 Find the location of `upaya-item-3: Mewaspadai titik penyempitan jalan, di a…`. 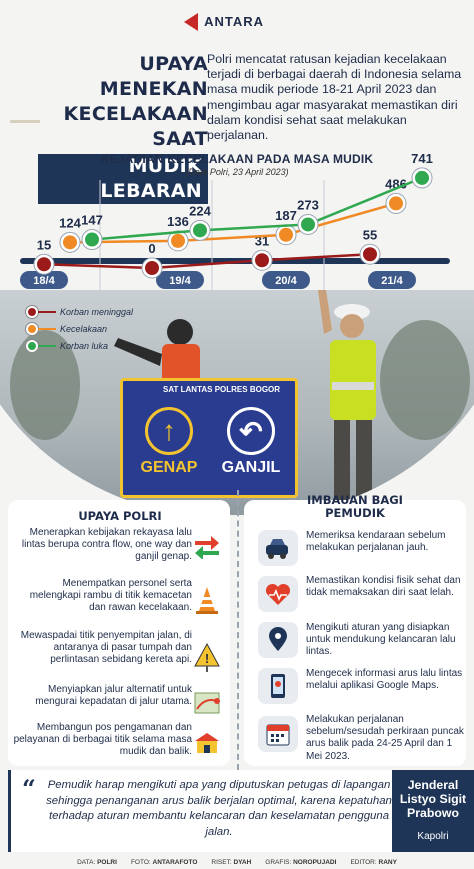

upaya-item-3: Mewaspadai titik penyempitan jalan, di a… is located at coordinates (106, 648).